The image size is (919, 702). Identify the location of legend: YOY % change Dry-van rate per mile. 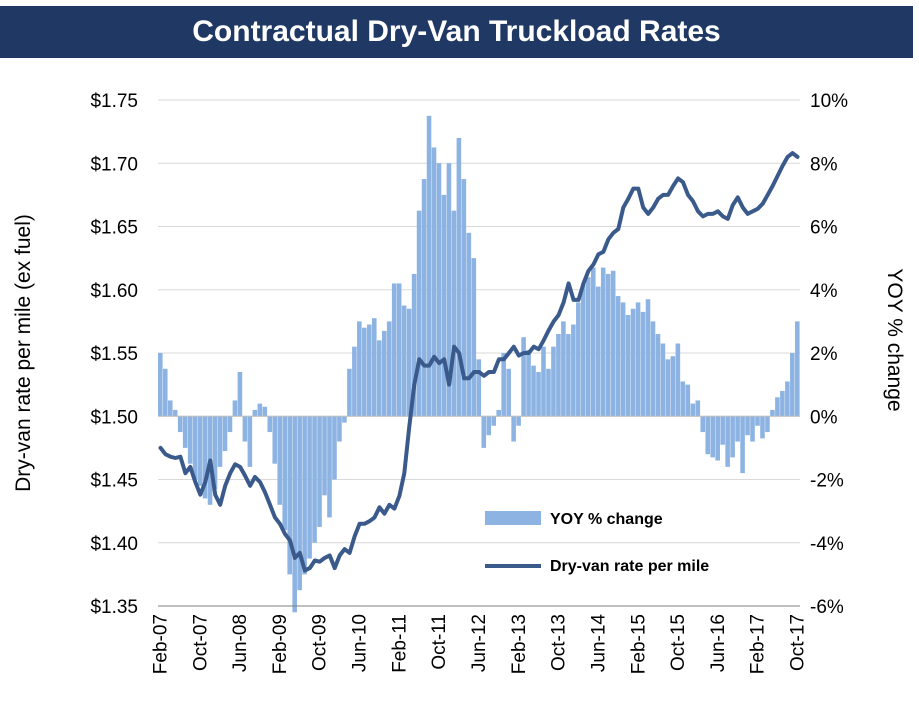
(597, 543).